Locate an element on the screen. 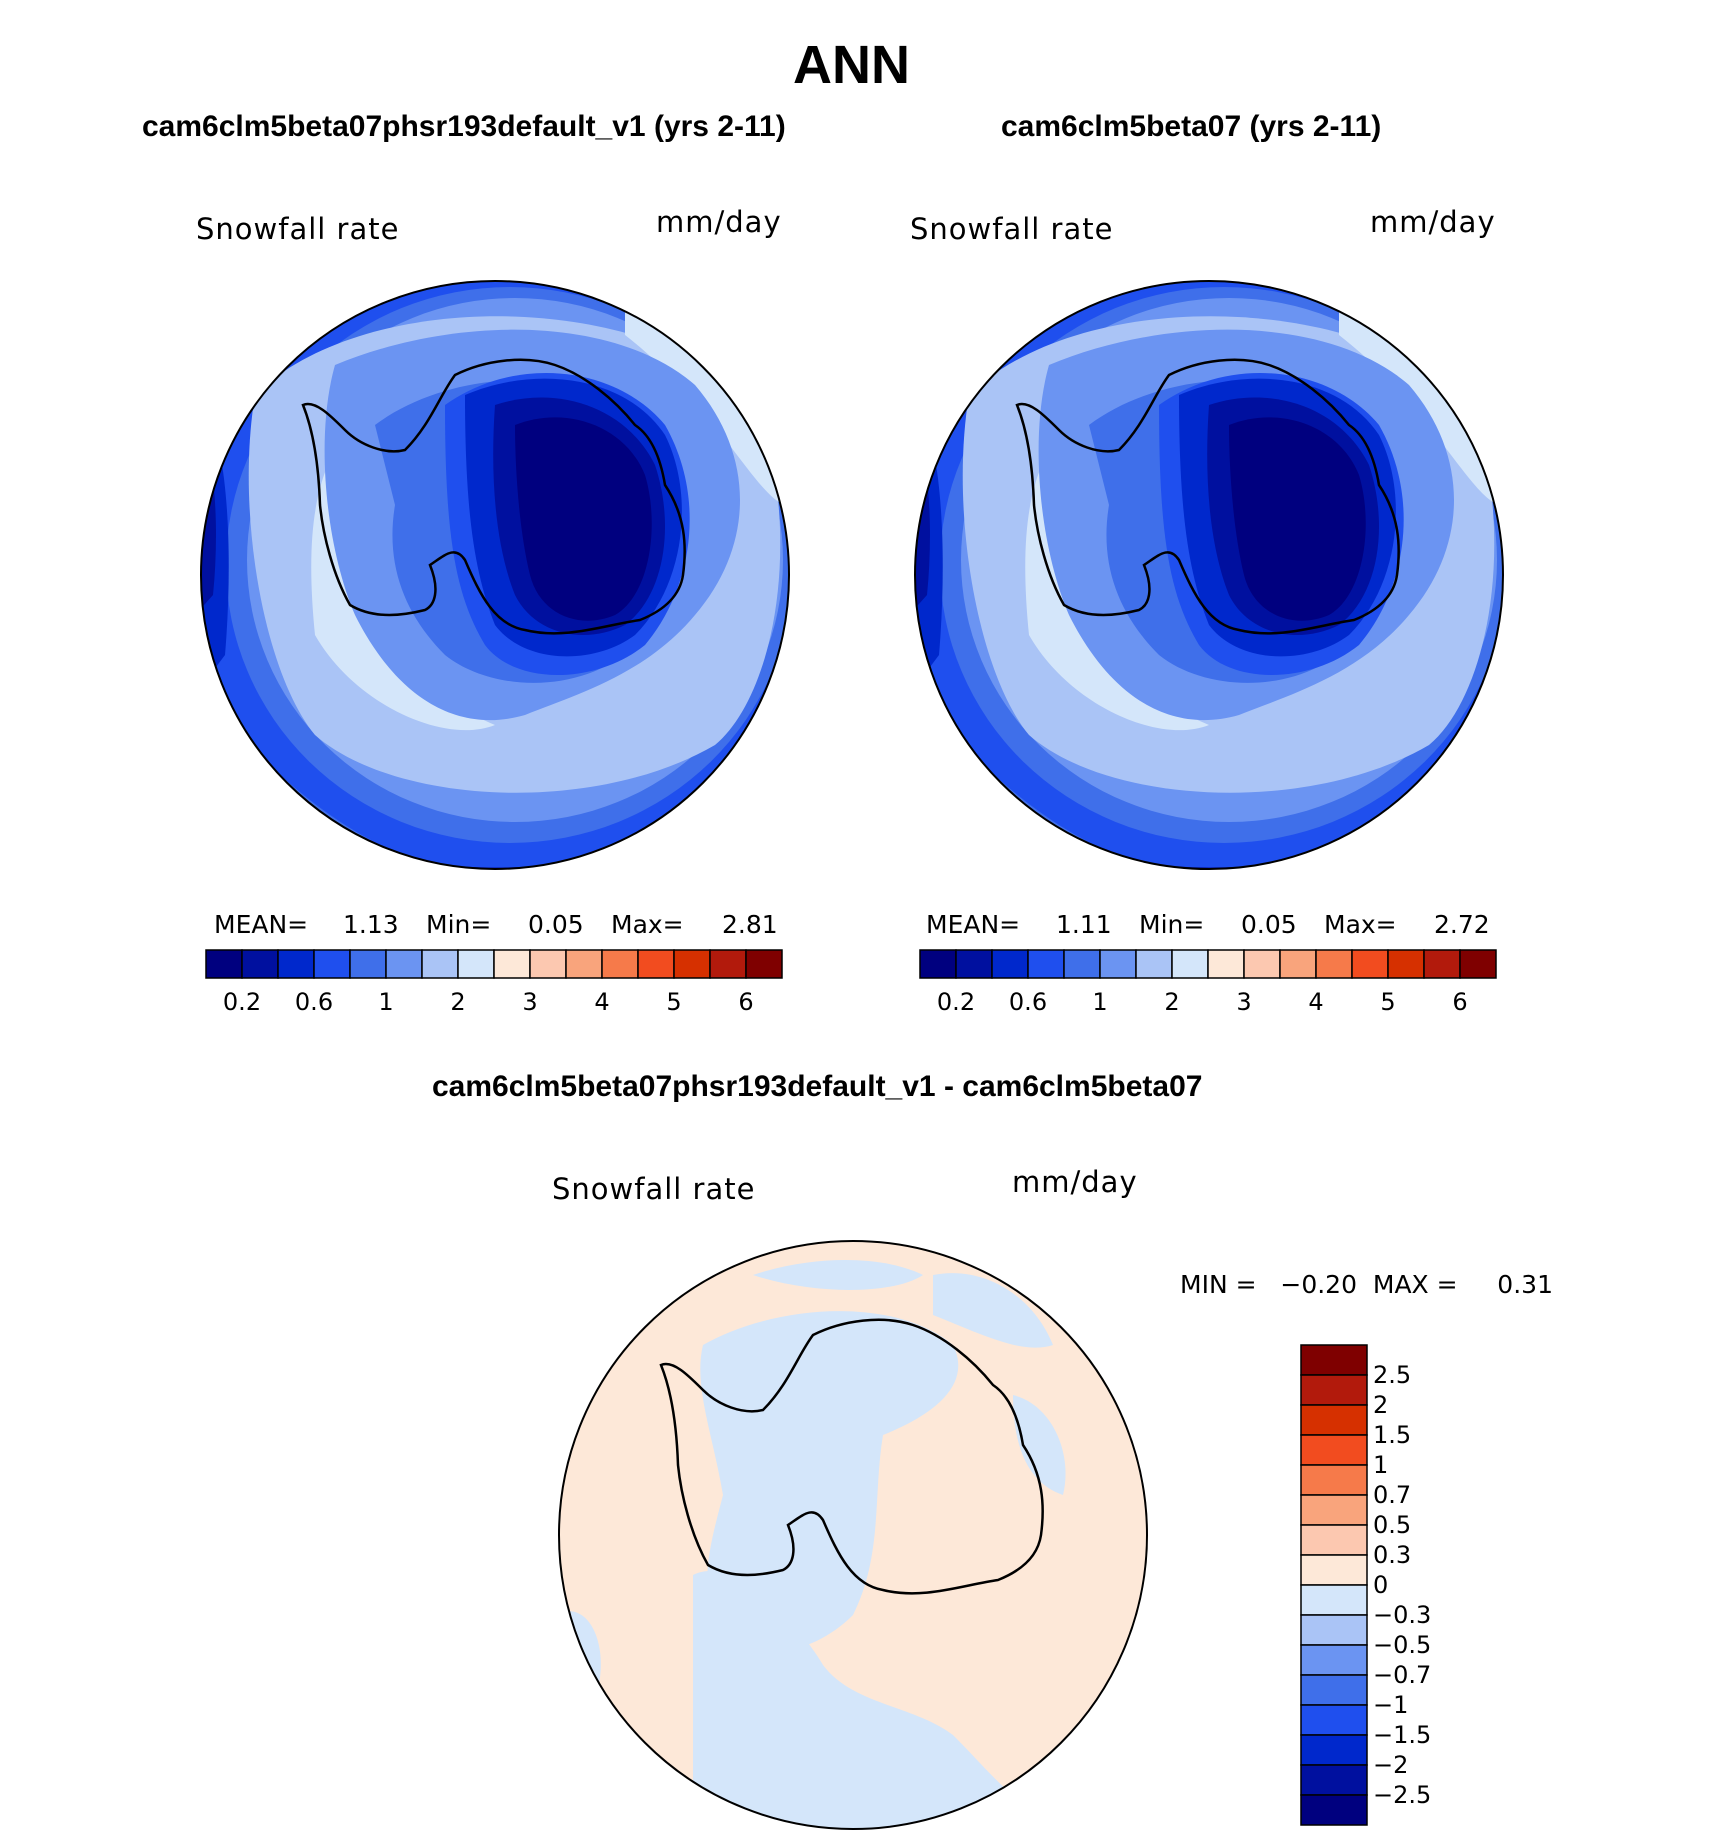 The height and width of the screenshot is (1840, 1710). panel1-polar-map is located at coordinates (495, 575).